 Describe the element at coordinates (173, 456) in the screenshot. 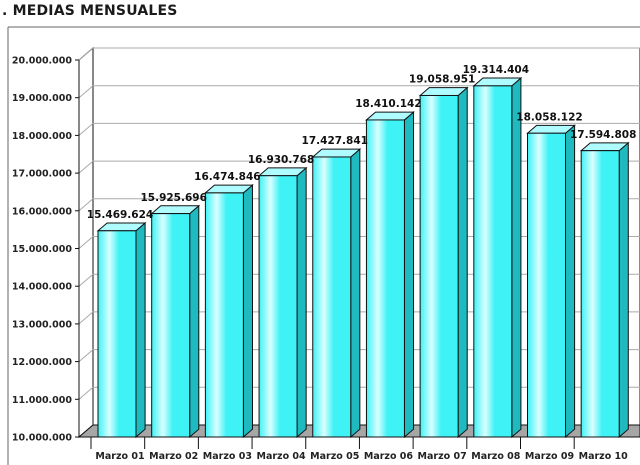

I see `x-category-label: Marzo 02` at that location.